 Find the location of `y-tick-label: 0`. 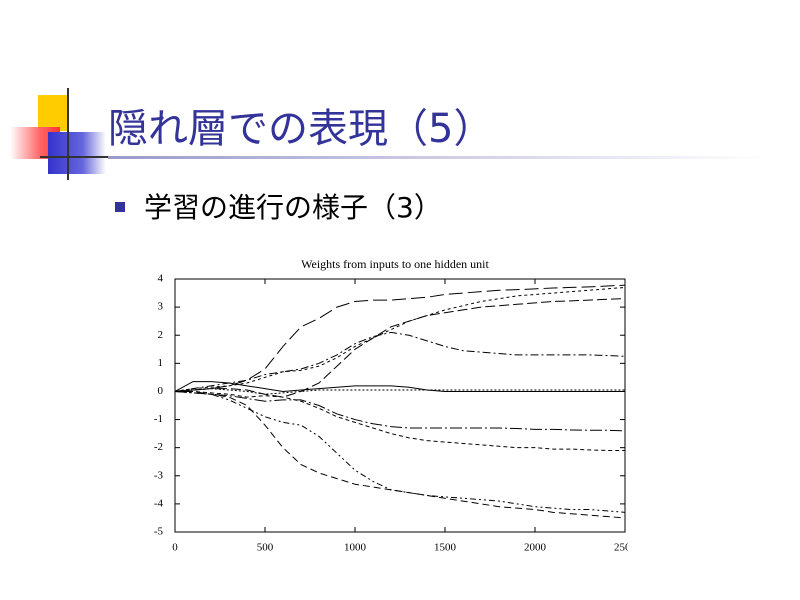

y-tick-label: 0 is located at coordinates (161, 391).